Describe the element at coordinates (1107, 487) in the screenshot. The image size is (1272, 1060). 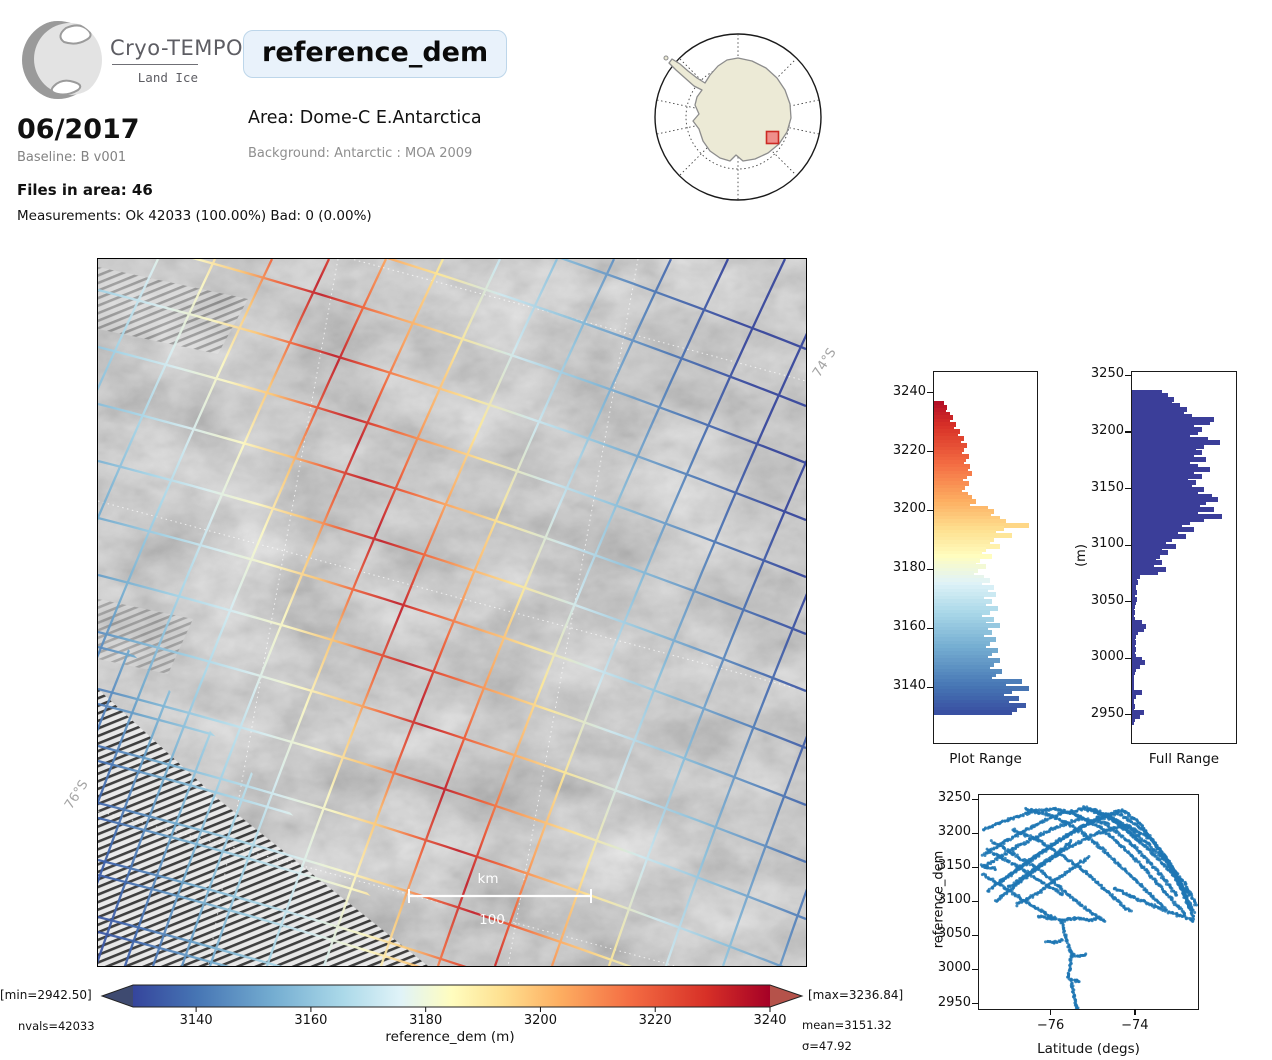
I see `axis-tick-label: 3150` at that location.